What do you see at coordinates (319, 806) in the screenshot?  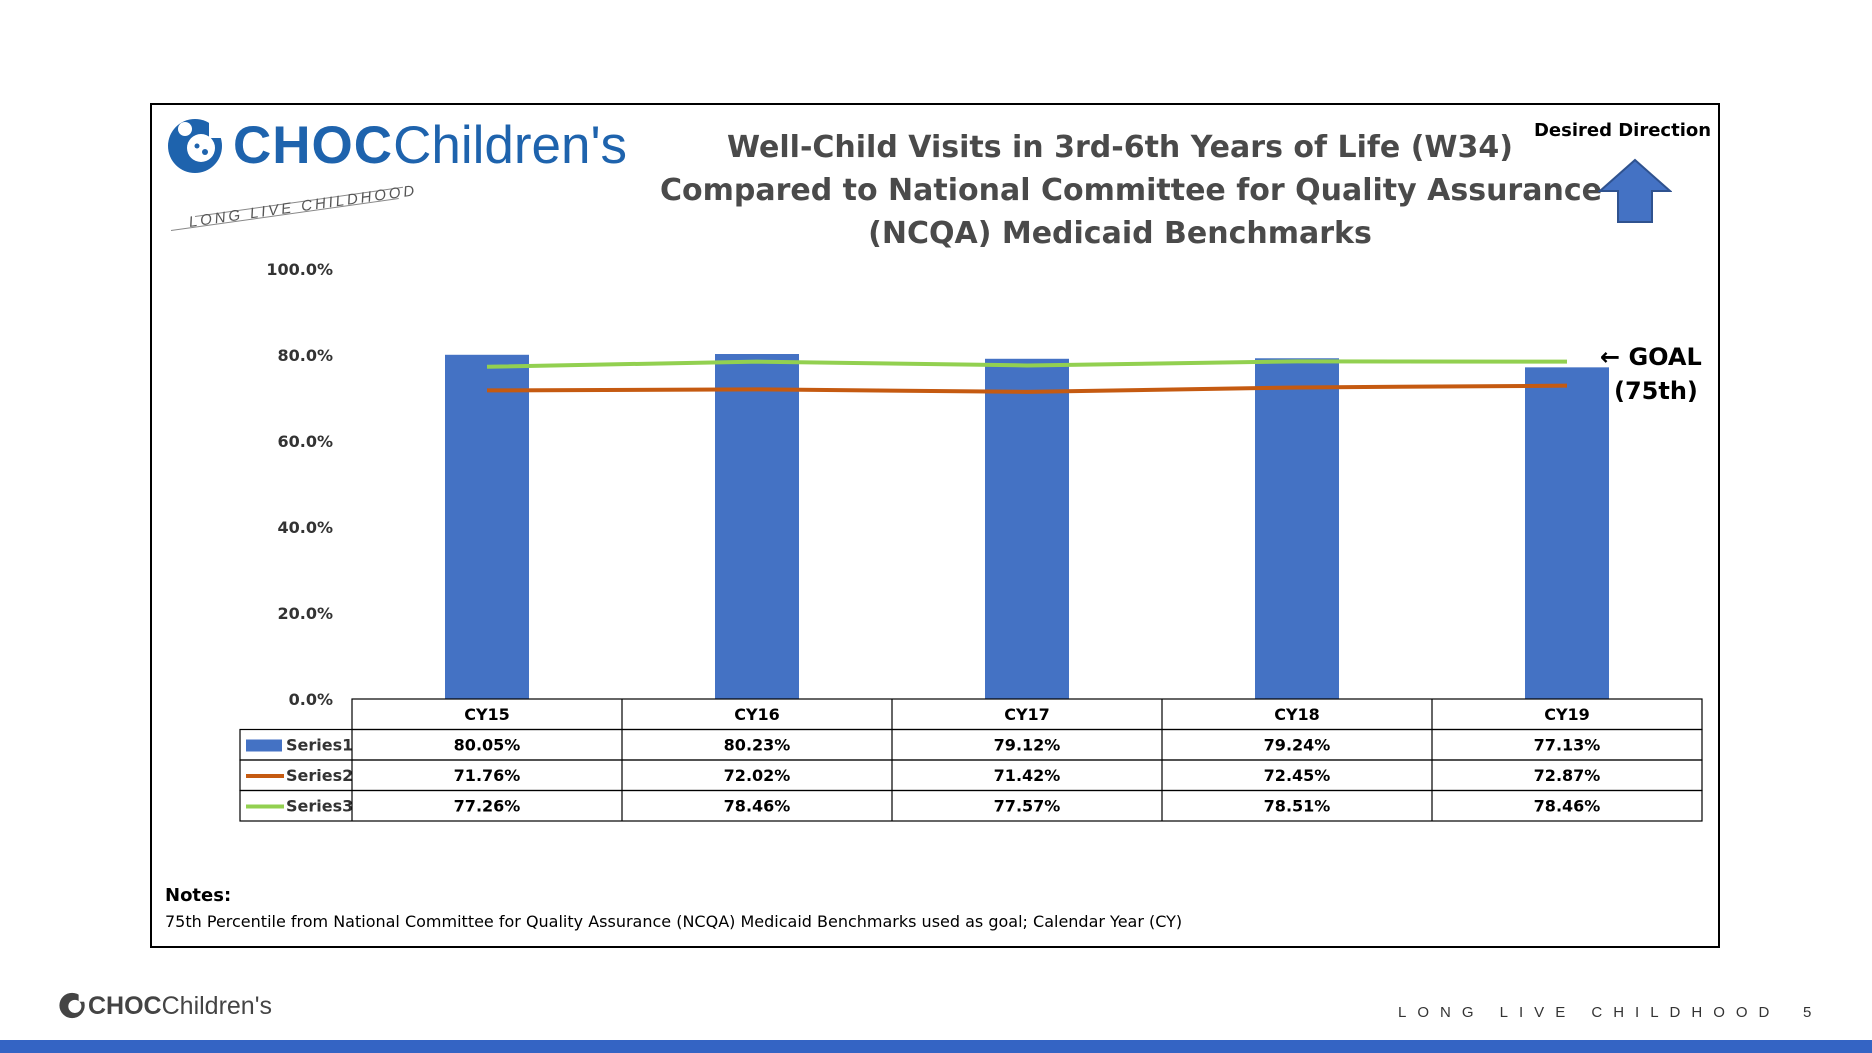 I see `legend-label-series3: Series3` at bounding box center [319, 806].